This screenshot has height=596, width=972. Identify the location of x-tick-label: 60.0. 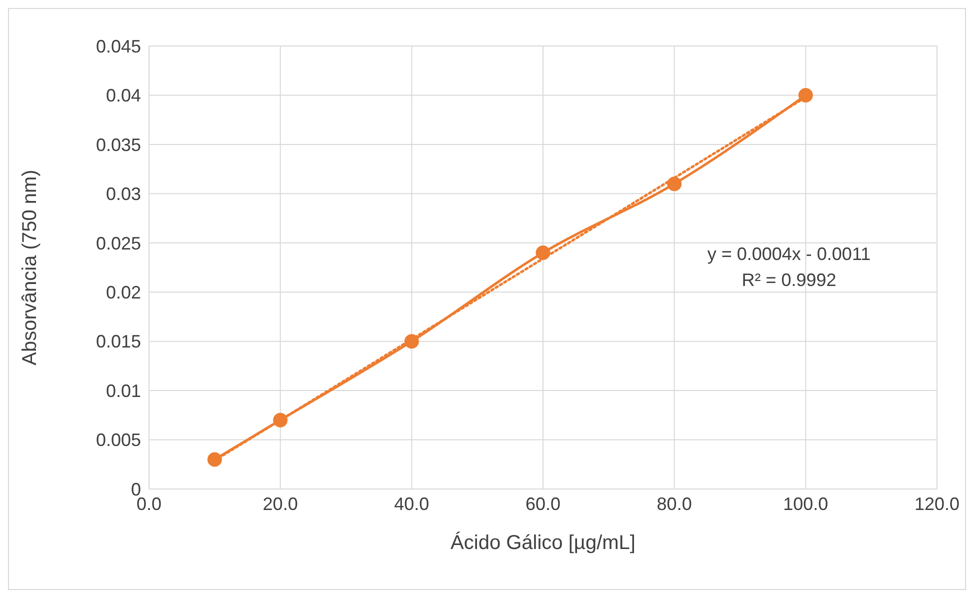
(543, 504).